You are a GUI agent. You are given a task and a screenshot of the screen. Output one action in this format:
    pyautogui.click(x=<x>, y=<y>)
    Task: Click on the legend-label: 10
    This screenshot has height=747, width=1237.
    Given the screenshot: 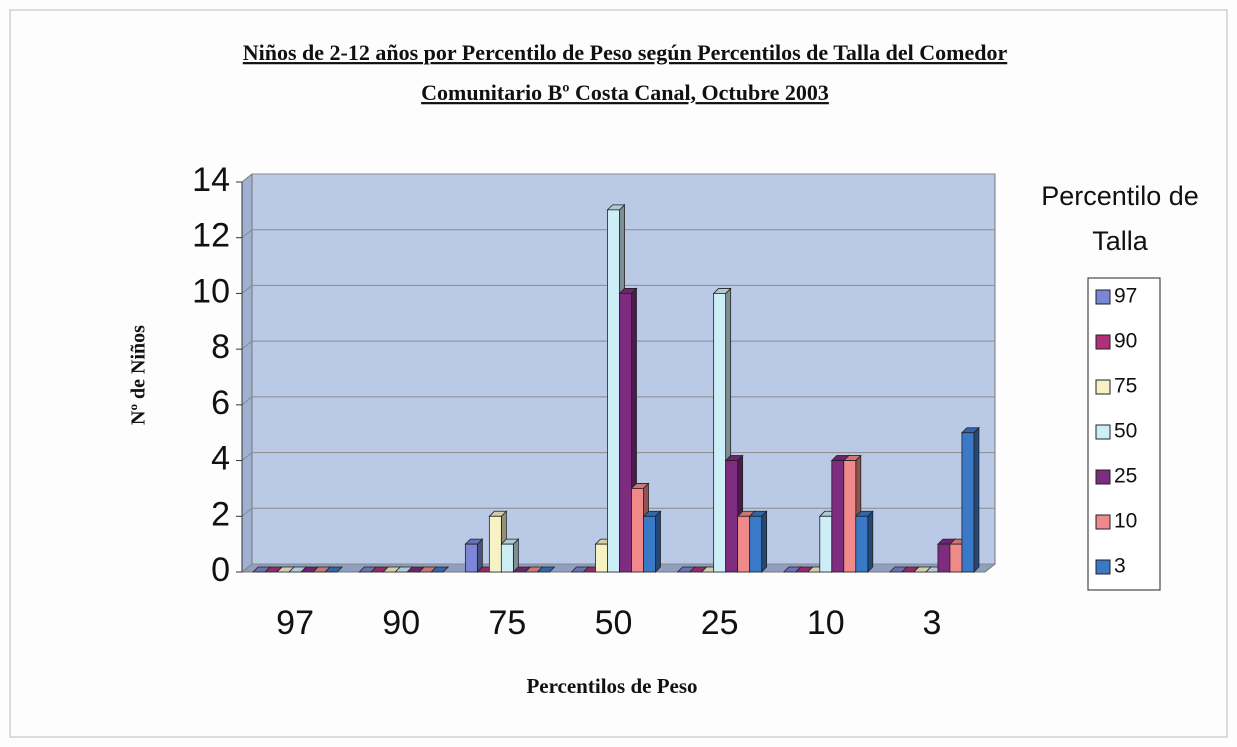 What is the action you would take?
    pyautogui.click(x=1125, y=521)
    